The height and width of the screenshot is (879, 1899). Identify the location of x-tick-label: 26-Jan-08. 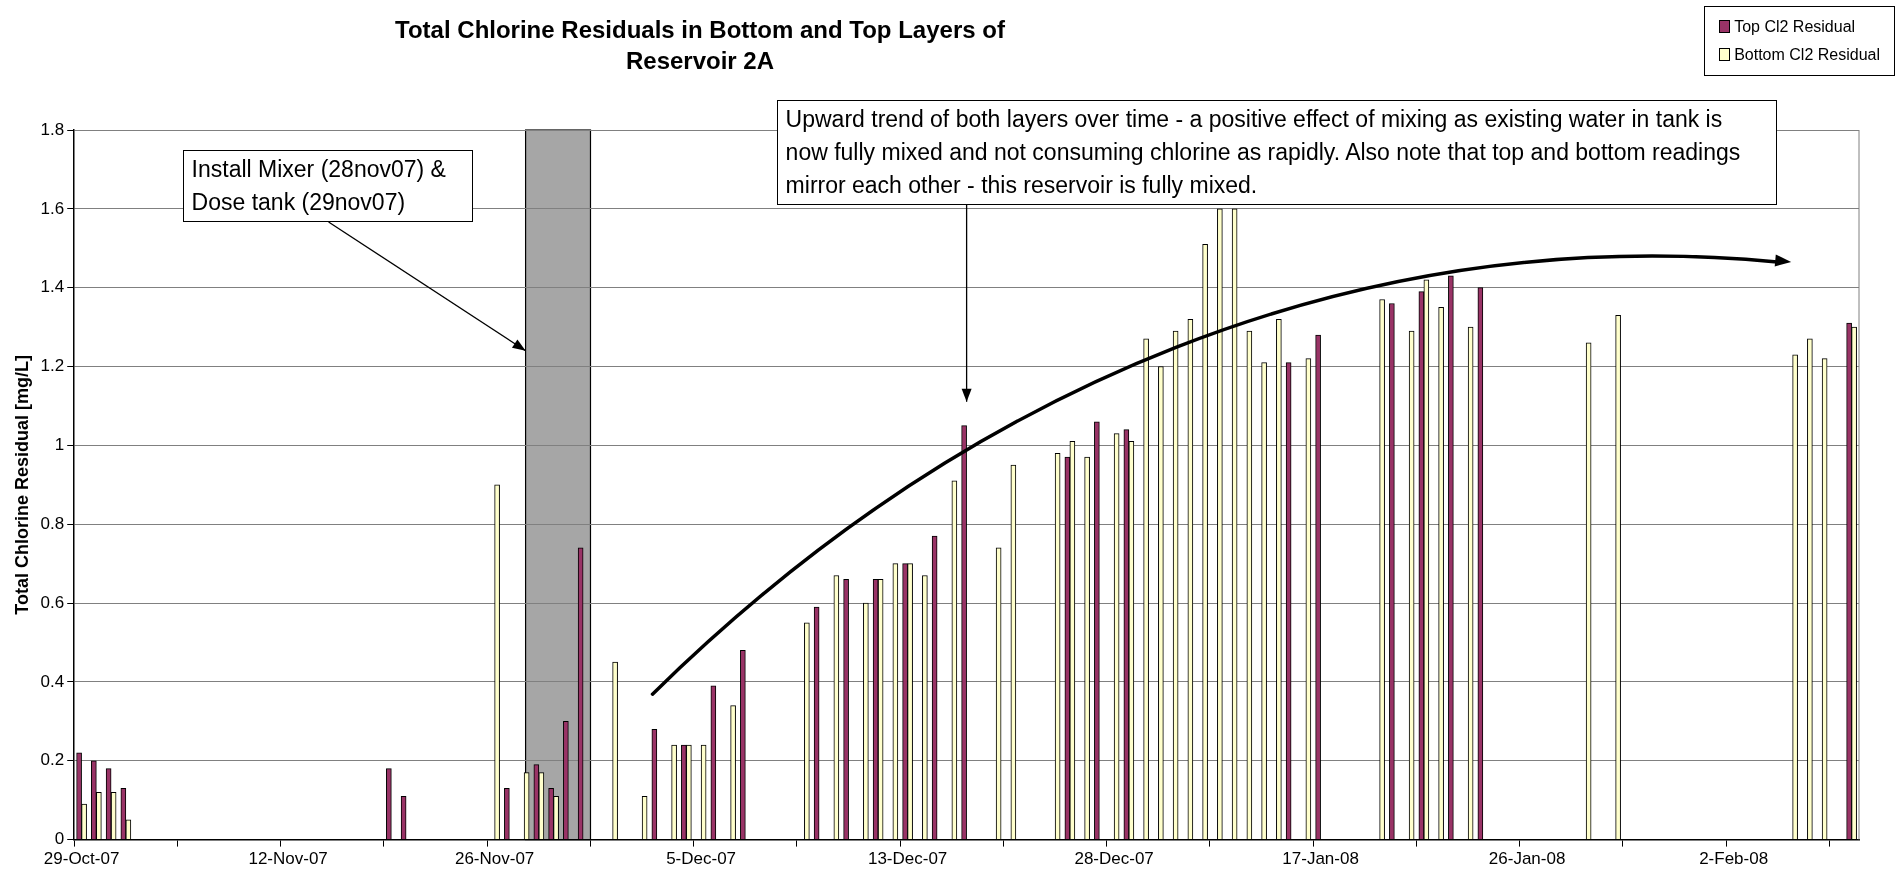
(1527, 859).